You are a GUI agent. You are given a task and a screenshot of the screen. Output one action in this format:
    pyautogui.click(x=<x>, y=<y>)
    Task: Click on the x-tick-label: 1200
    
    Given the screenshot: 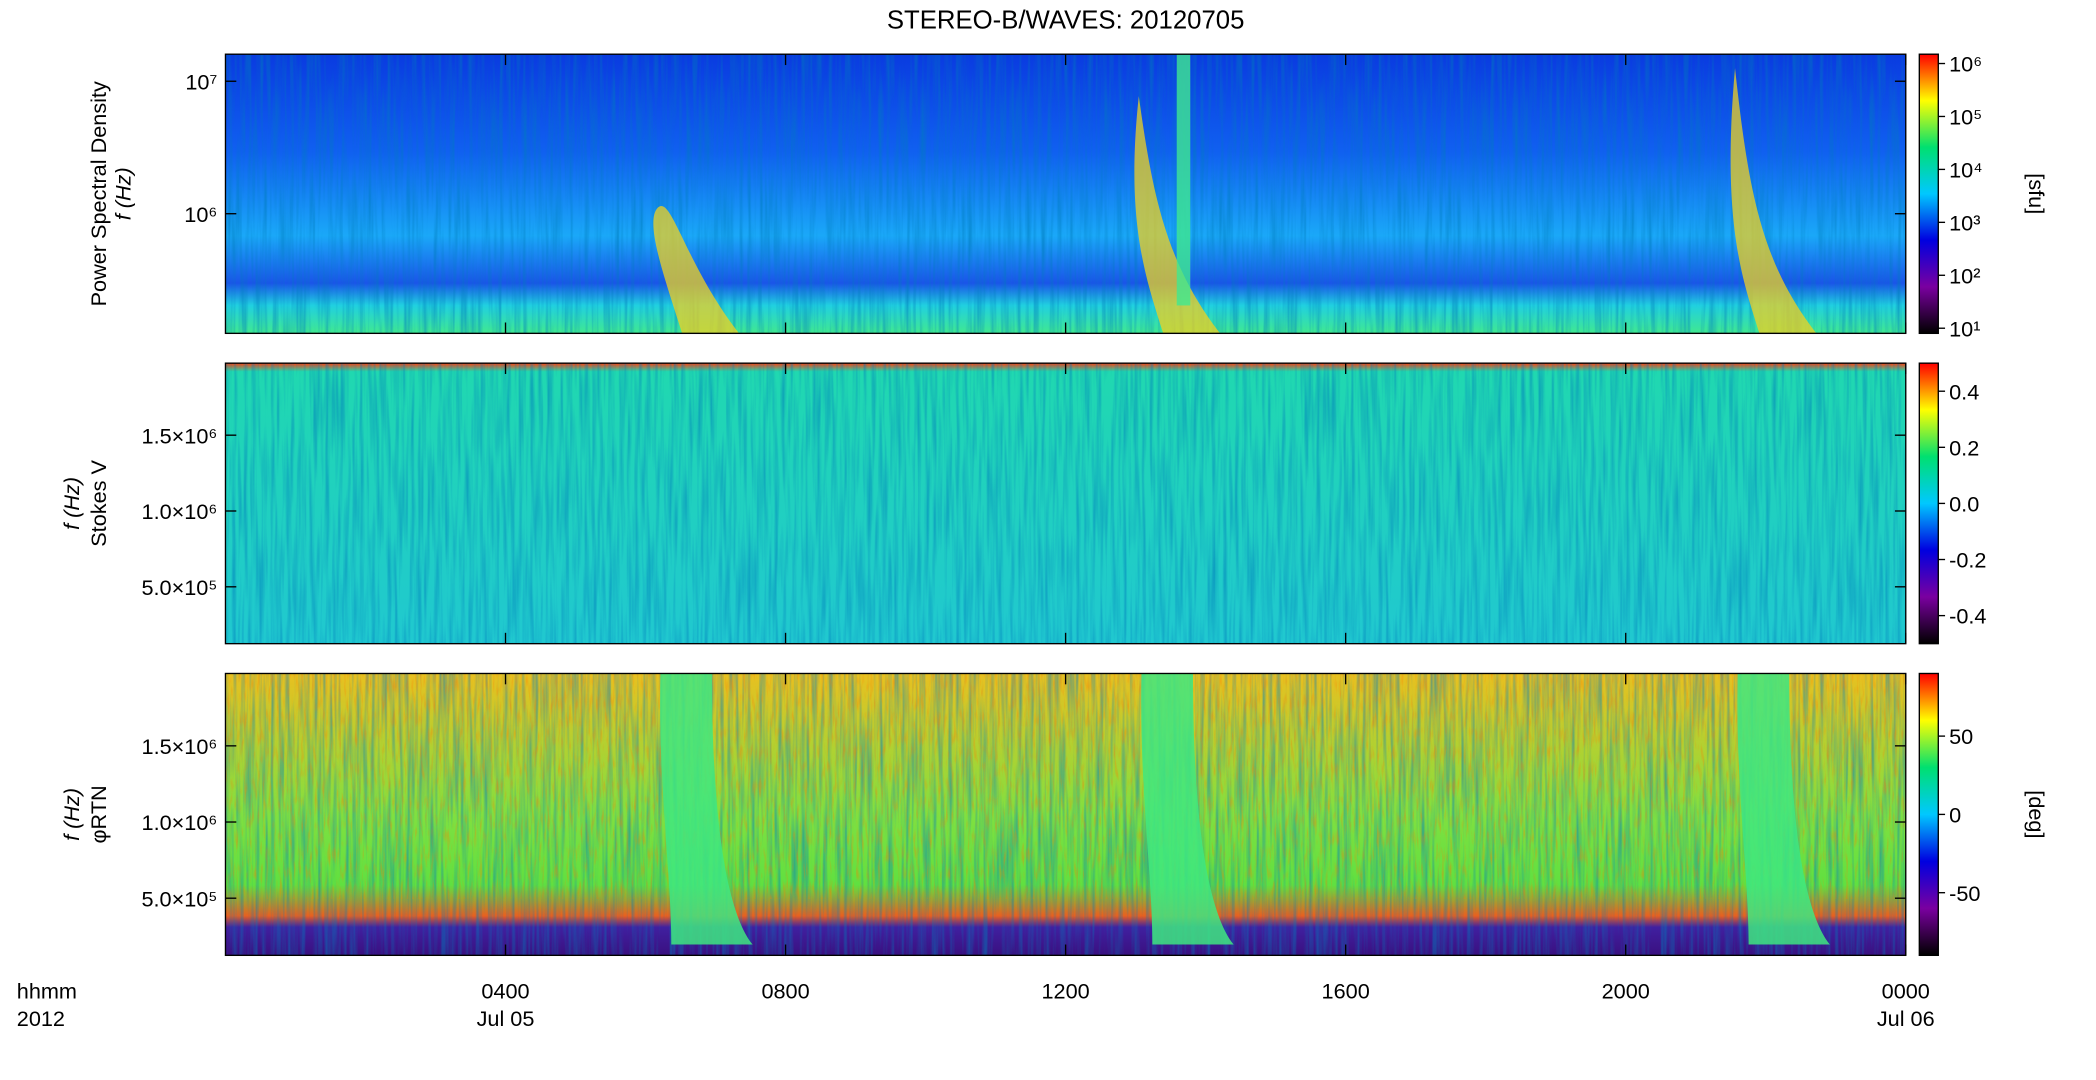 What is the action you would take?
    pyautogui.click(x=1066, y=991)
    